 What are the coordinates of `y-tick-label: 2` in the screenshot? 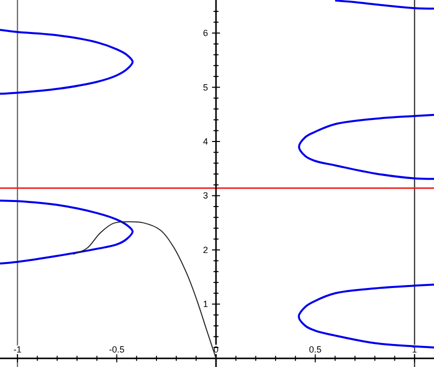 It's located at (205, 249).